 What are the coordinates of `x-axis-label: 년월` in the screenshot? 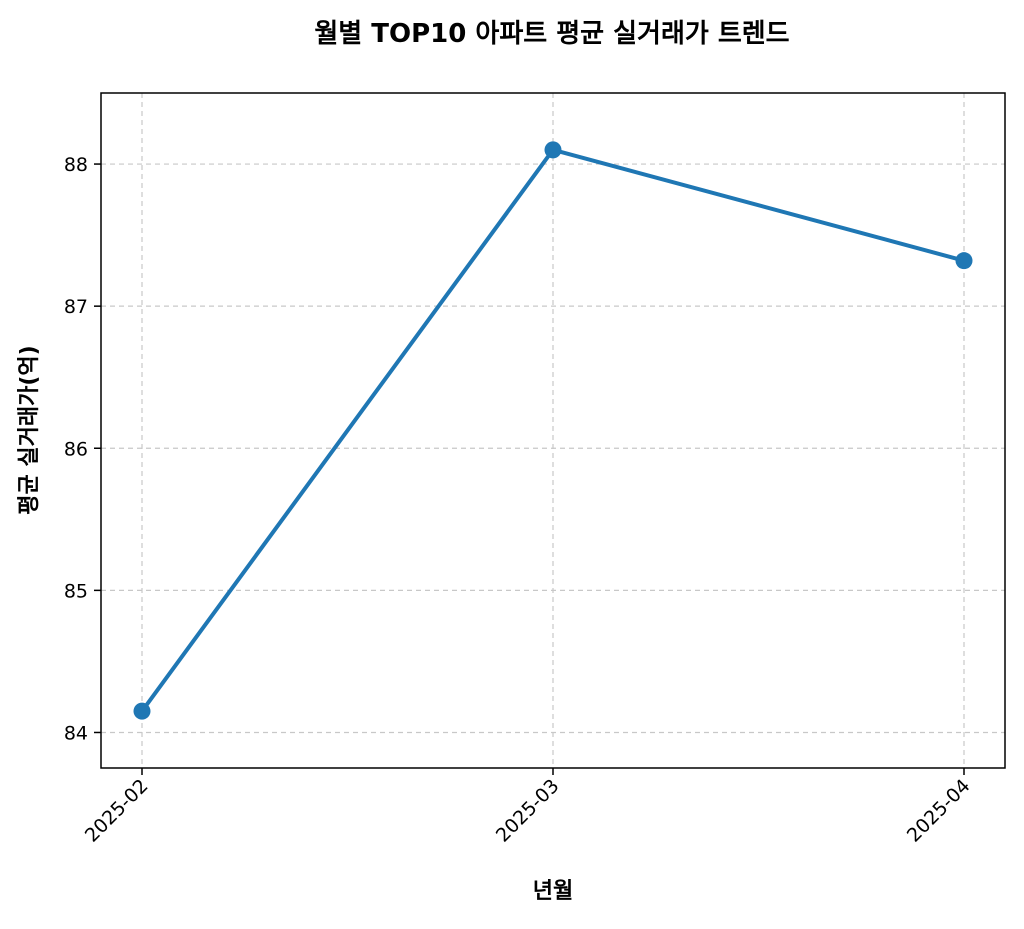 It's located at (553, 891).